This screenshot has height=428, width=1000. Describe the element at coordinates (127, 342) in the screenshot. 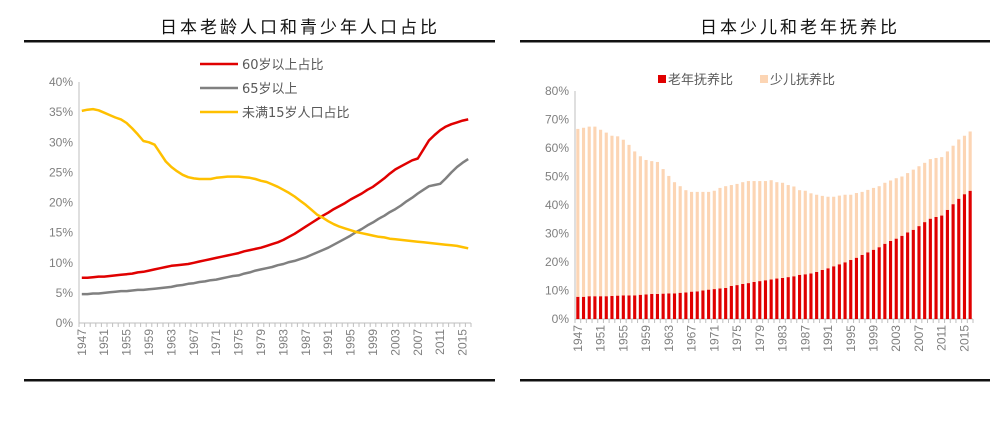

I see `x-tick-label: 1955` at that location.